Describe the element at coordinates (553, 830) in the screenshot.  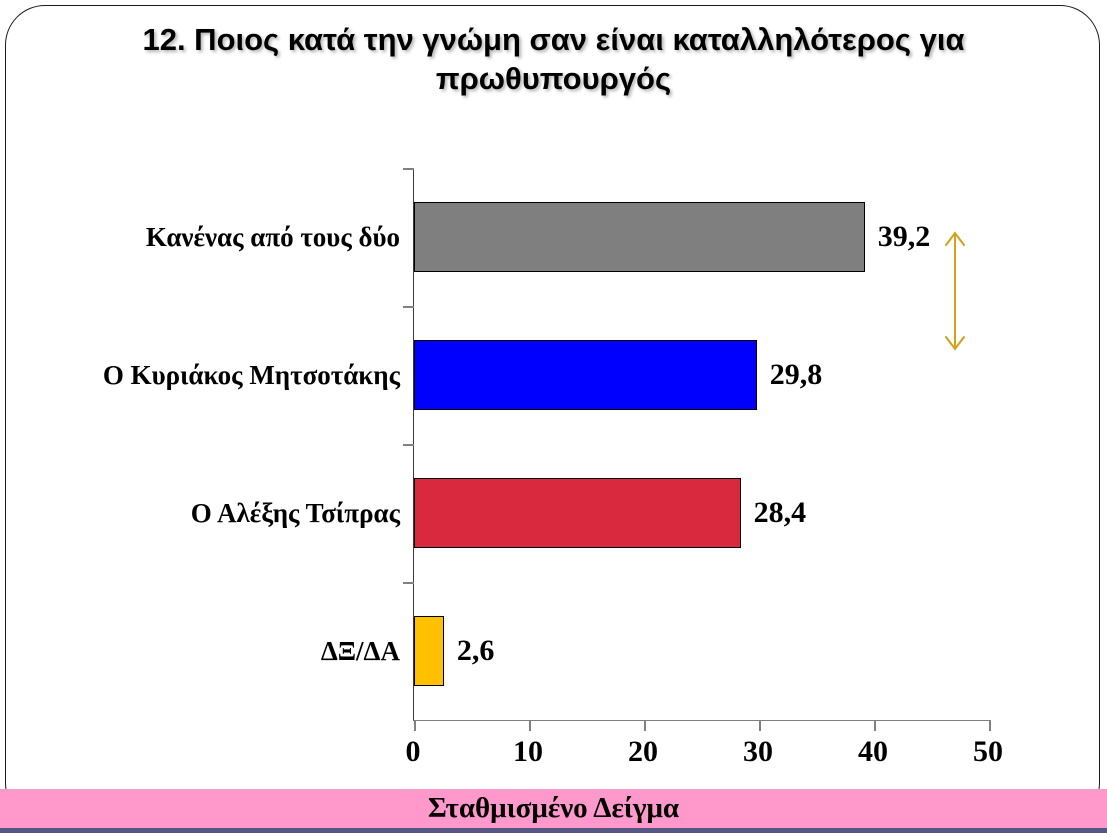
I see `bottom-strip` at that location.